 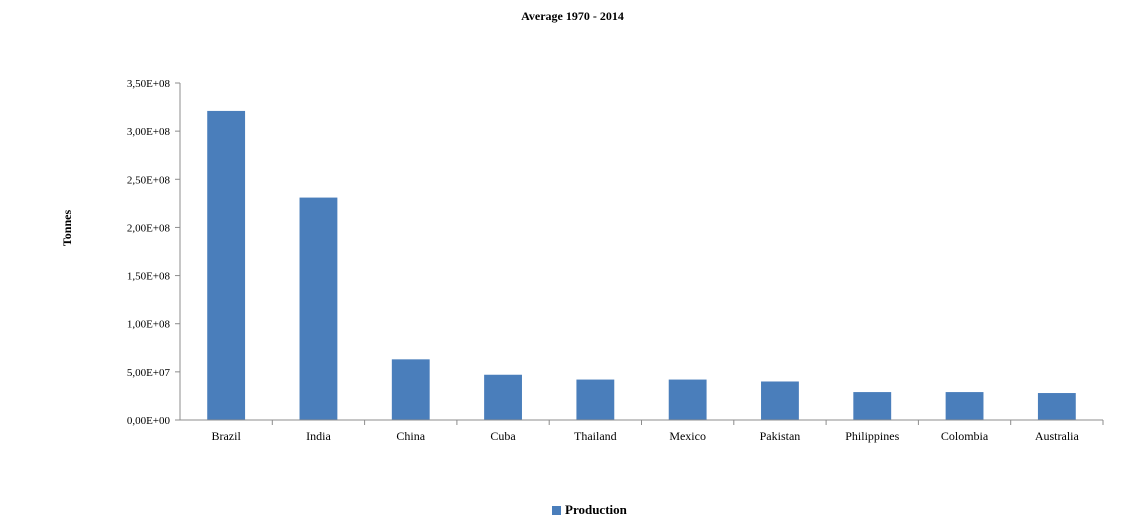 I want to click on x-tick-label: Thailand, so click(x=595, y=436).